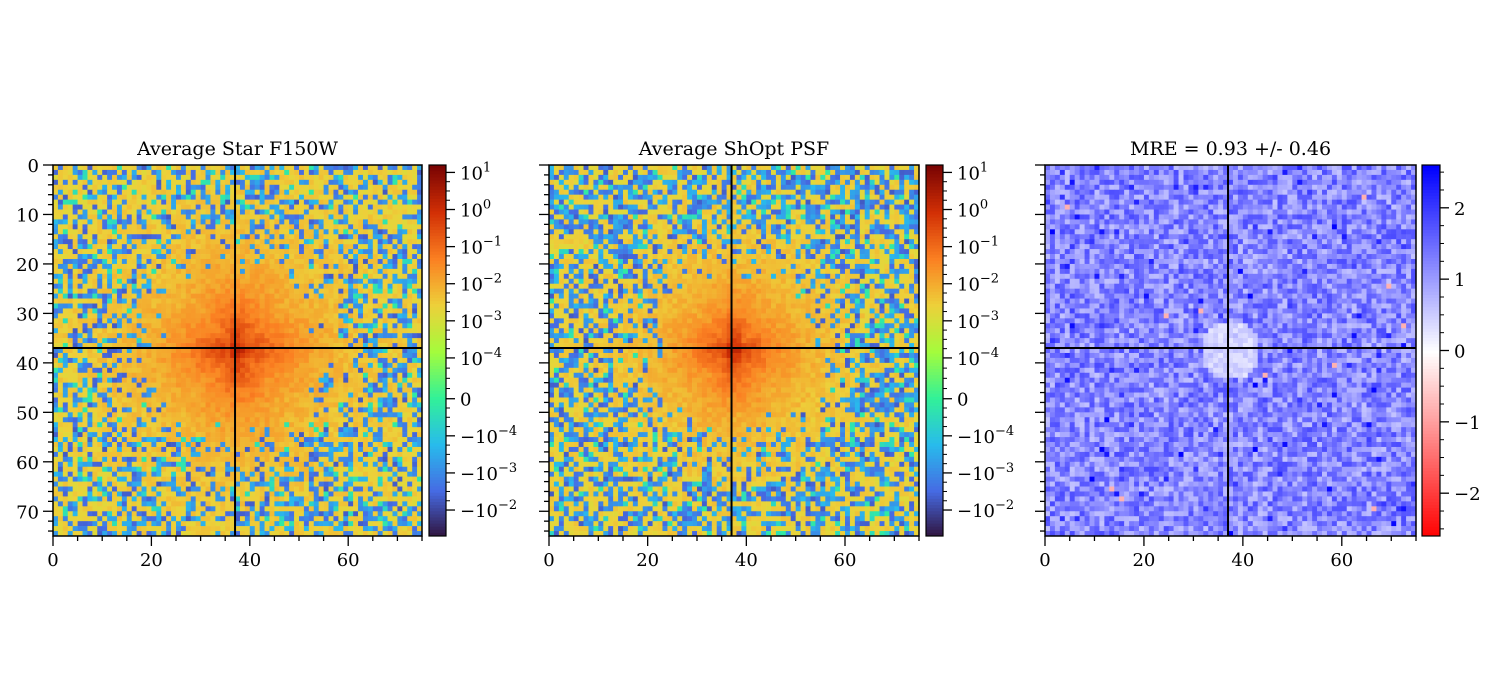  What do you see at coordinates (33, 166) in the screenshot?
I see `y-tick-label: 0` at bounding box center [33, 166].